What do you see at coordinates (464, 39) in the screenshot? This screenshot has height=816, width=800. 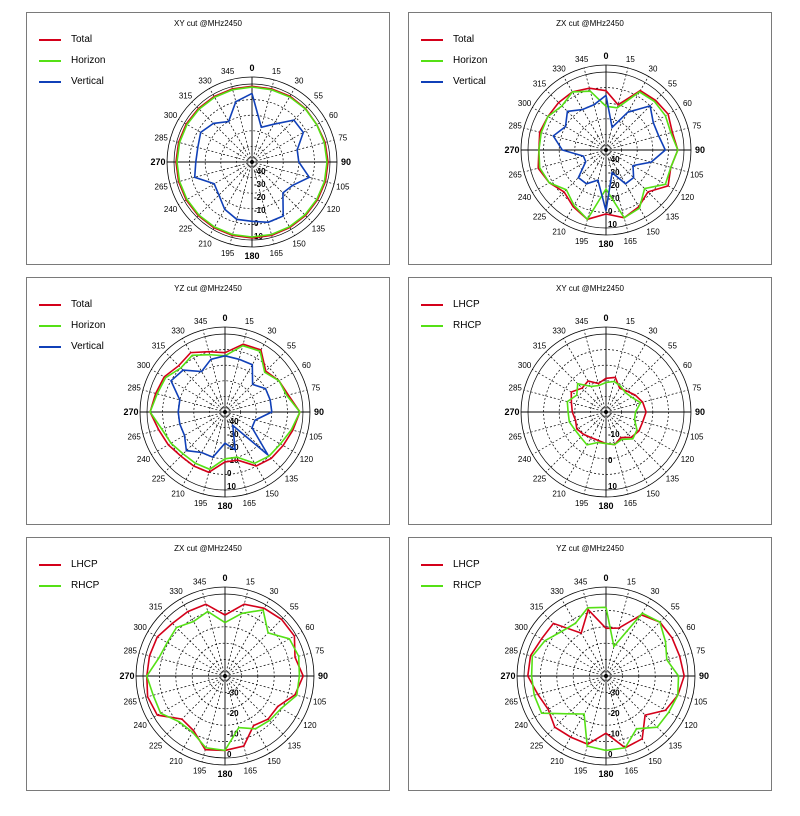 I see `legend-label: Total` at bounding box center [464, 39].